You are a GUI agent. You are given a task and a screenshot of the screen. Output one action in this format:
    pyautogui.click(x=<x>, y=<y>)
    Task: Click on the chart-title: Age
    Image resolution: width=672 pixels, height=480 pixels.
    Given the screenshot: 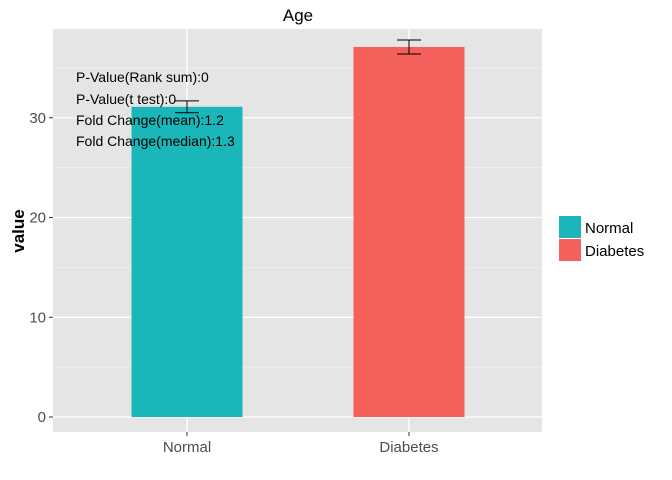 What is the action you would take?
    pyautogui.click(x=298, y=15)
    